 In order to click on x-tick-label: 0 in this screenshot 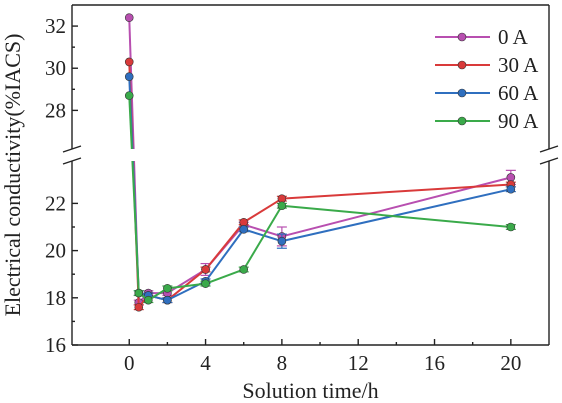, I will do `click(129, 363)`.